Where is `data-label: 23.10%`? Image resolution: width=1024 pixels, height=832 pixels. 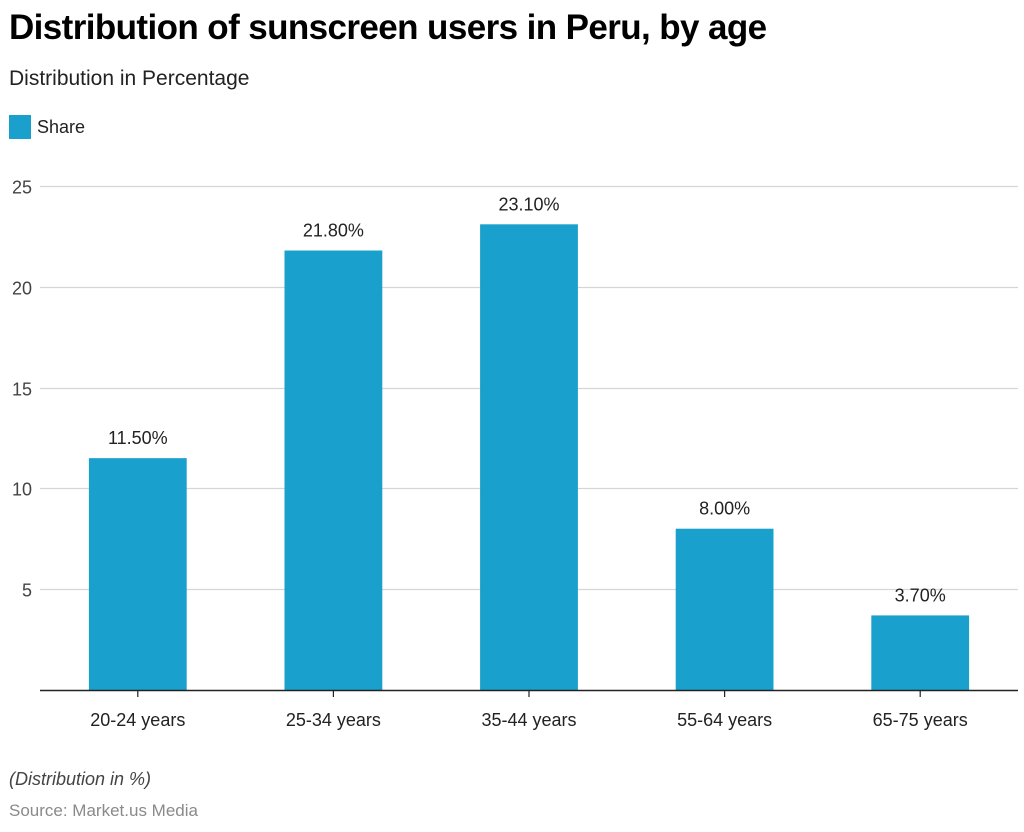 data-label: 23.10% is located at coordinates (528, 204).